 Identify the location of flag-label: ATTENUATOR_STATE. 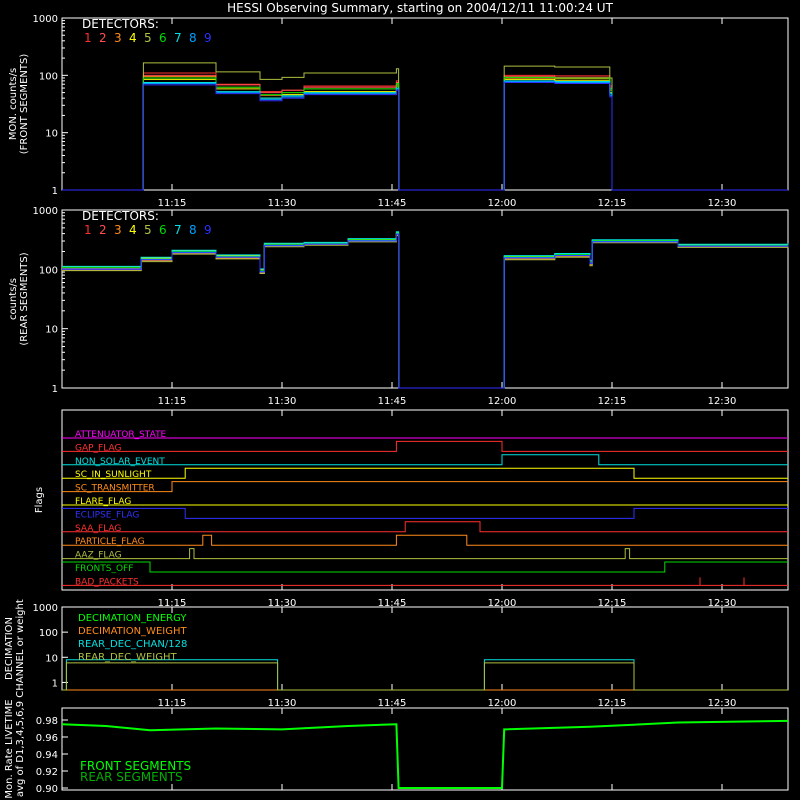
(121, 435).